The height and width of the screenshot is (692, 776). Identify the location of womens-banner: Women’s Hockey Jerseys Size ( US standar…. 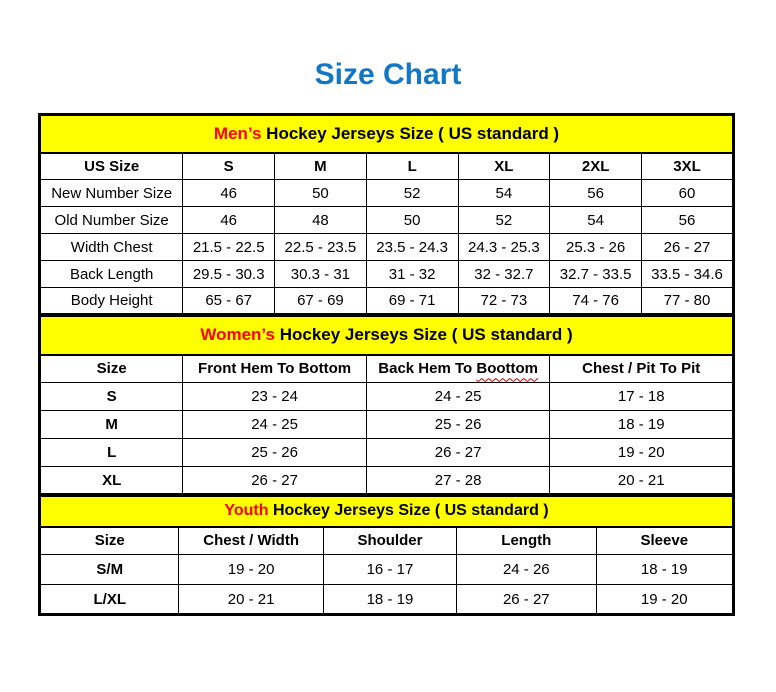
(386, 336).